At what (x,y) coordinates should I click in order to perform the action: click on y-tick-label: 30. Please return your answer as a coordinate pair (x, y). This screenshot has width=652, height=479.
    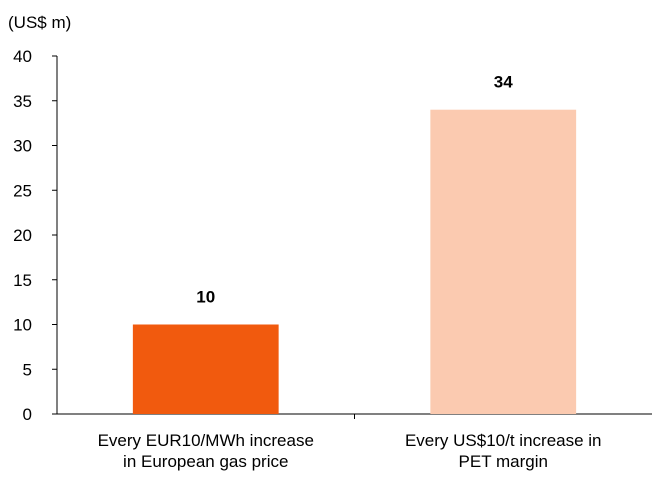
    Looking at the image, I should click on (22, 146).